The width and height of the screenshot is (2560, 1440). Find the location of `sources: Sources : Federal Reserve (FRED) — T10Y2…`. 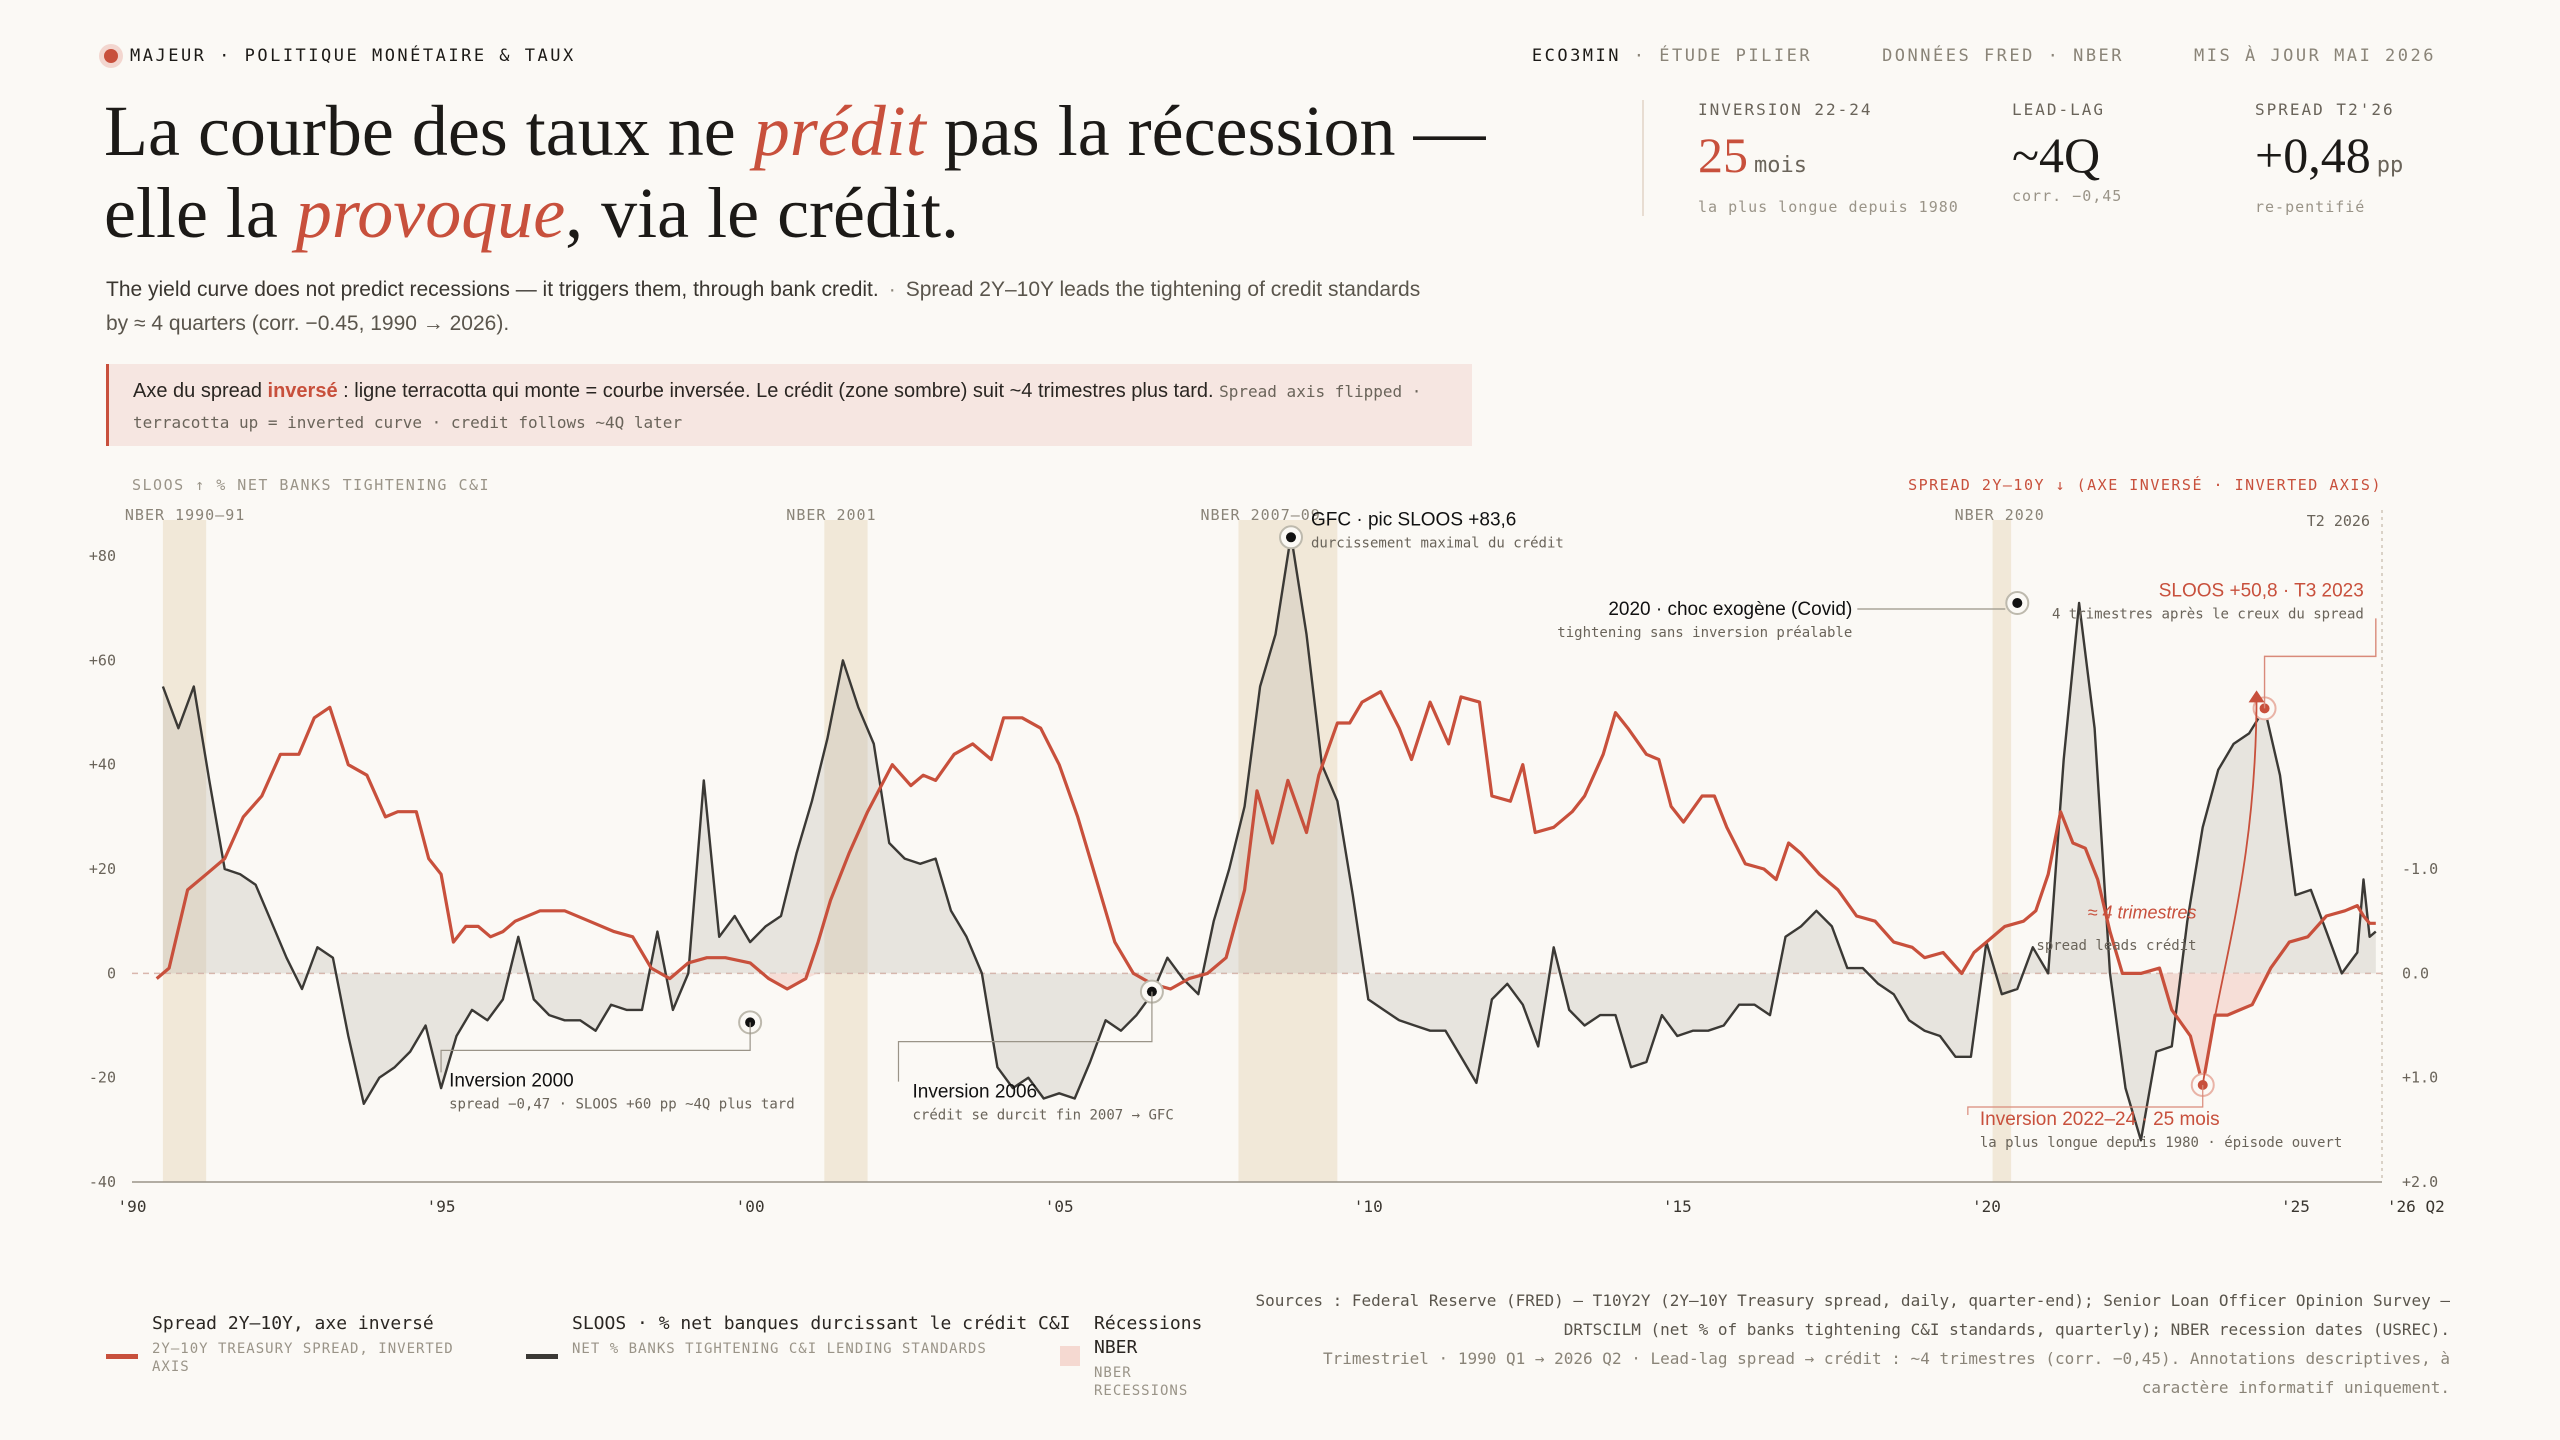

sources: Sources : Federal Reserve (FRED) — T10Y2… is located at coordinates (1850, 1344).